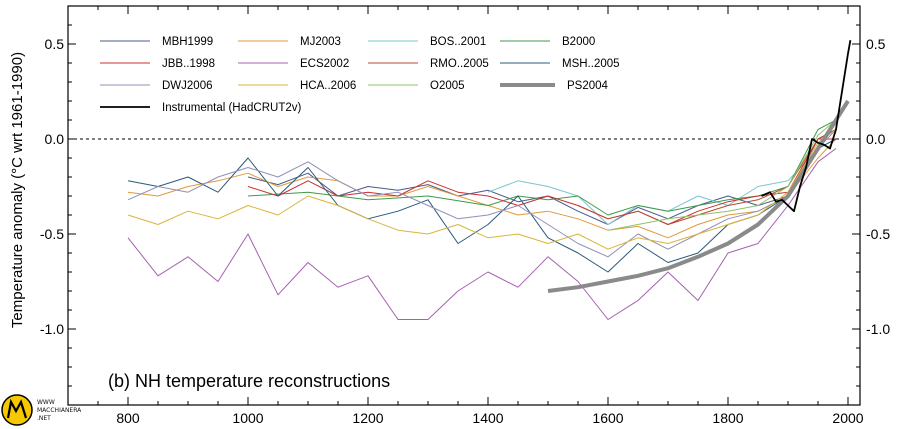 The image size is (902, 429). Describe the element at coordinates (52, 234) in the screenshot. I see `y-tick-label-left-2: -0.5` at that location.